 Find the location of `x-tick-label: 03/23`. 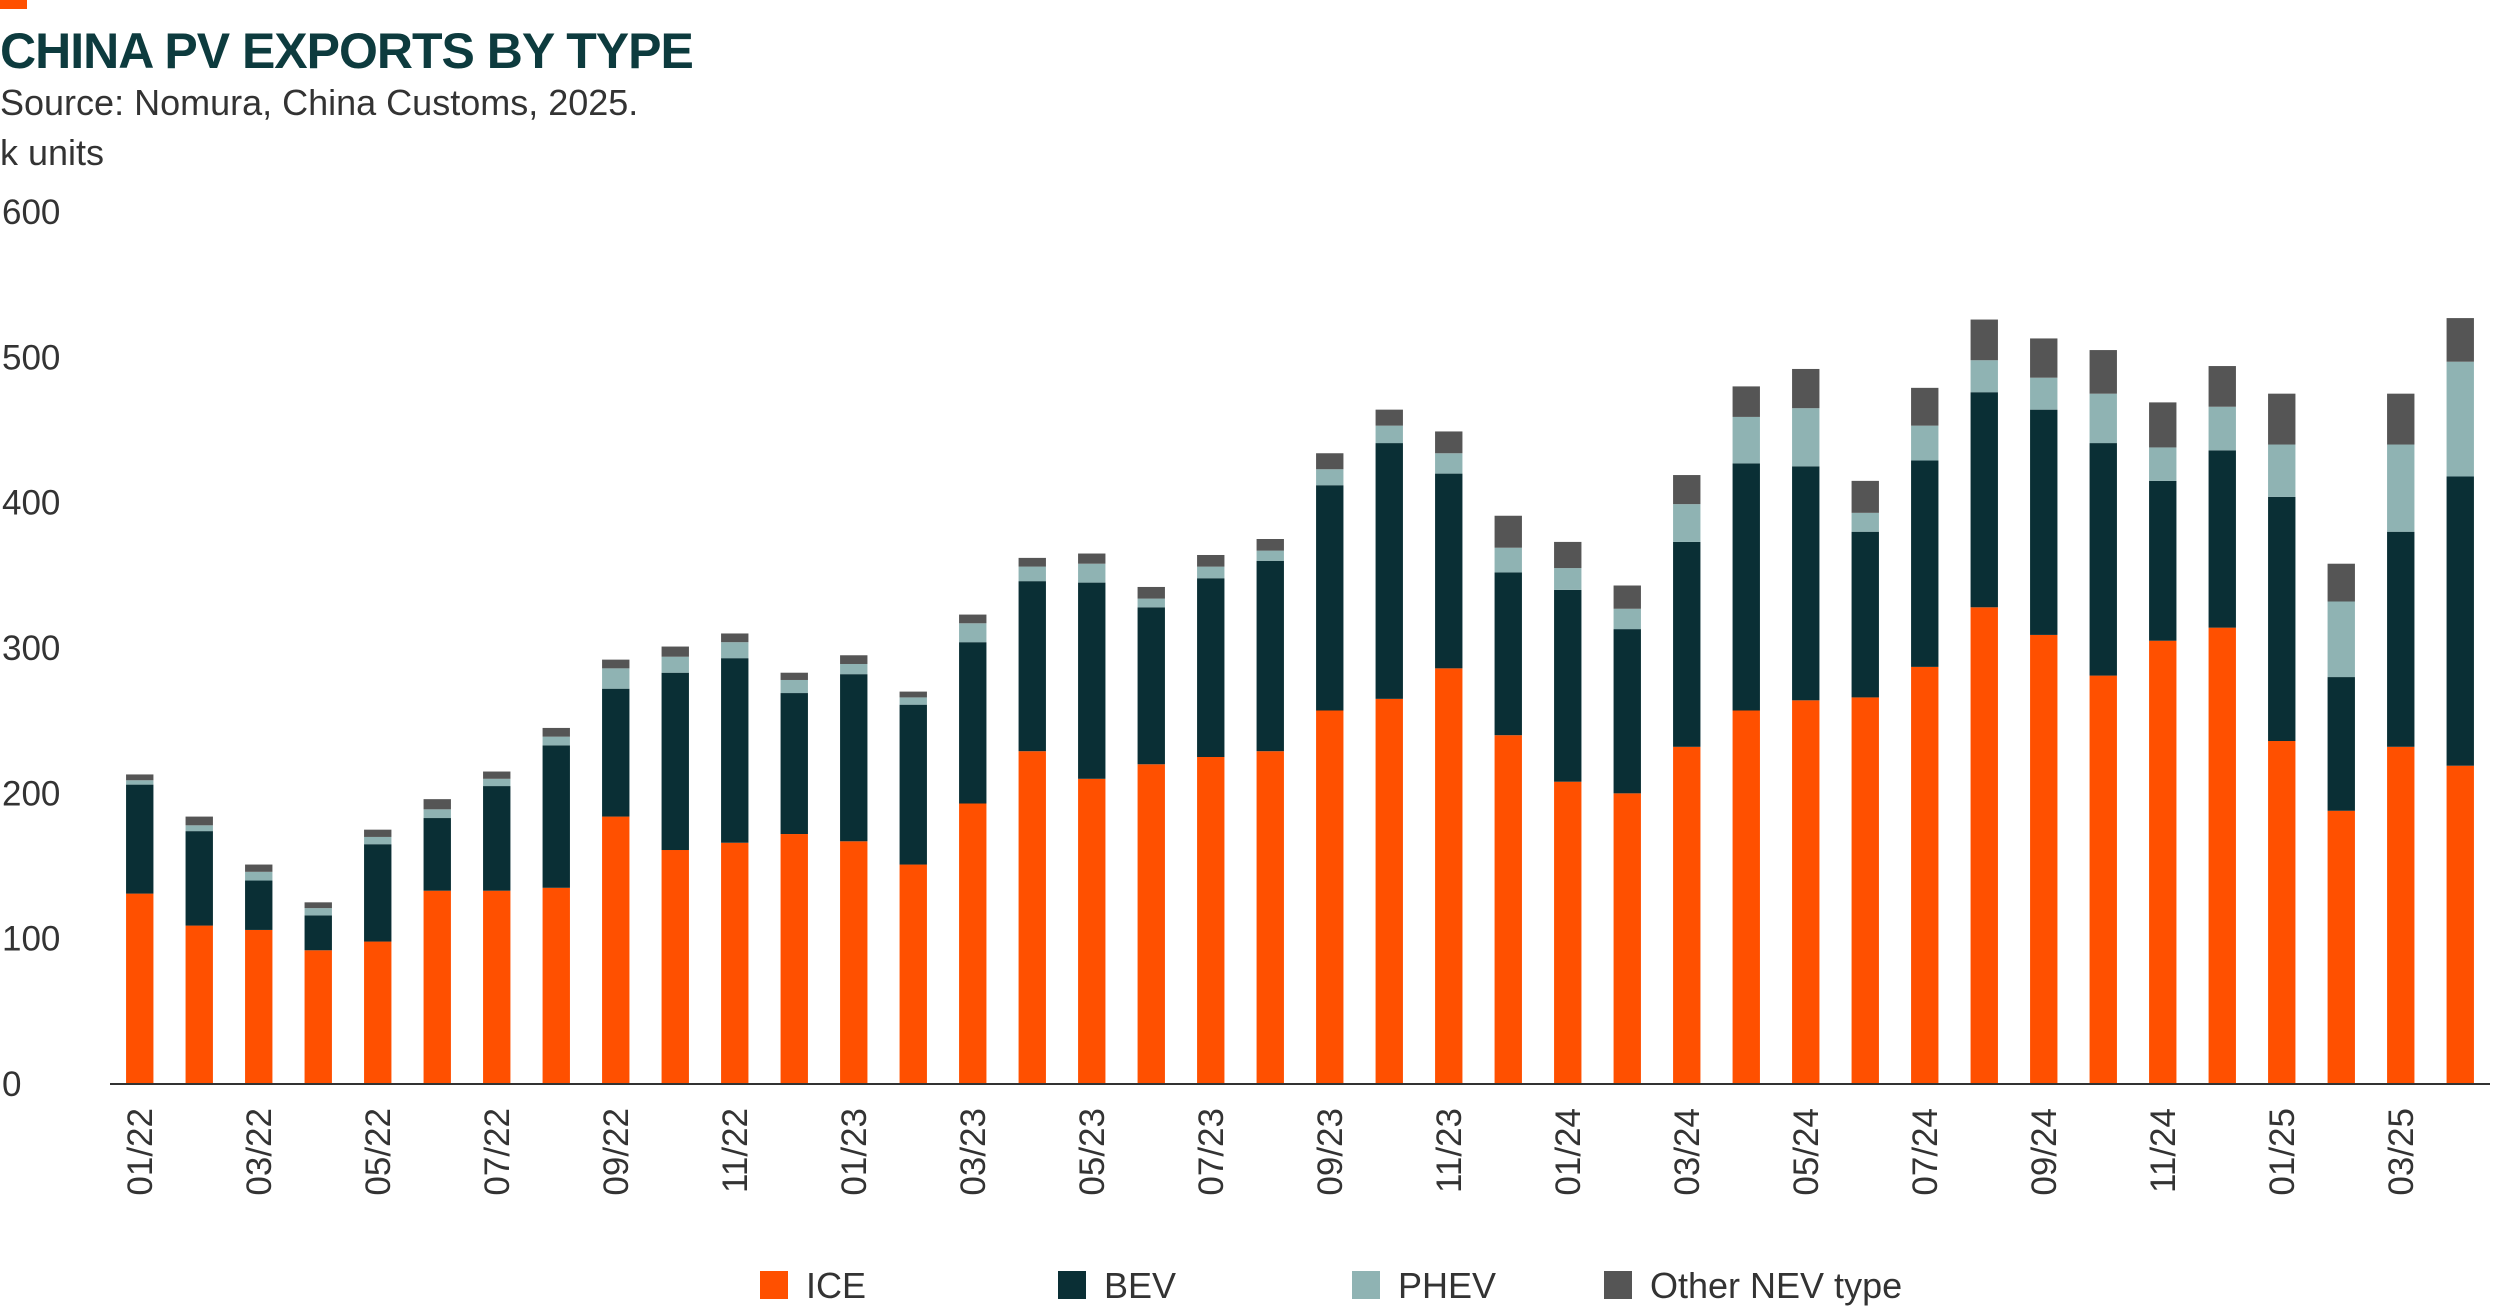

x-tick-label: 03/23 is located at coordinates (973, 1152).